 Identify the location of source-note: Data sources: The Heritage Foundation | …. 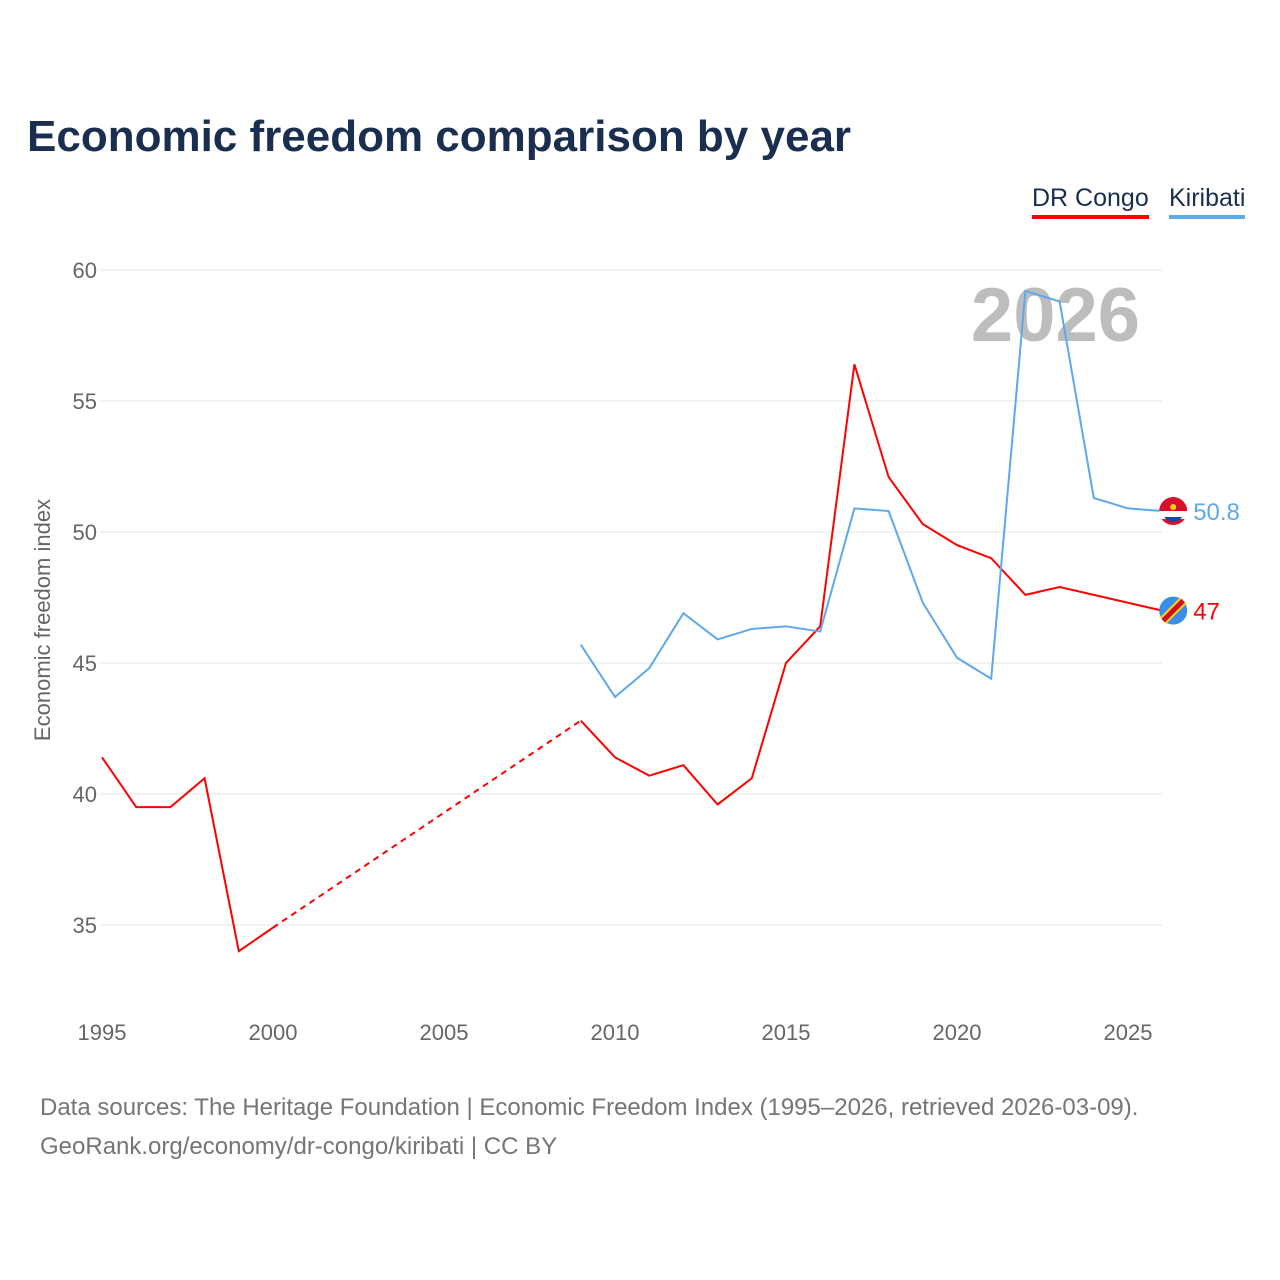
(589, 1127).